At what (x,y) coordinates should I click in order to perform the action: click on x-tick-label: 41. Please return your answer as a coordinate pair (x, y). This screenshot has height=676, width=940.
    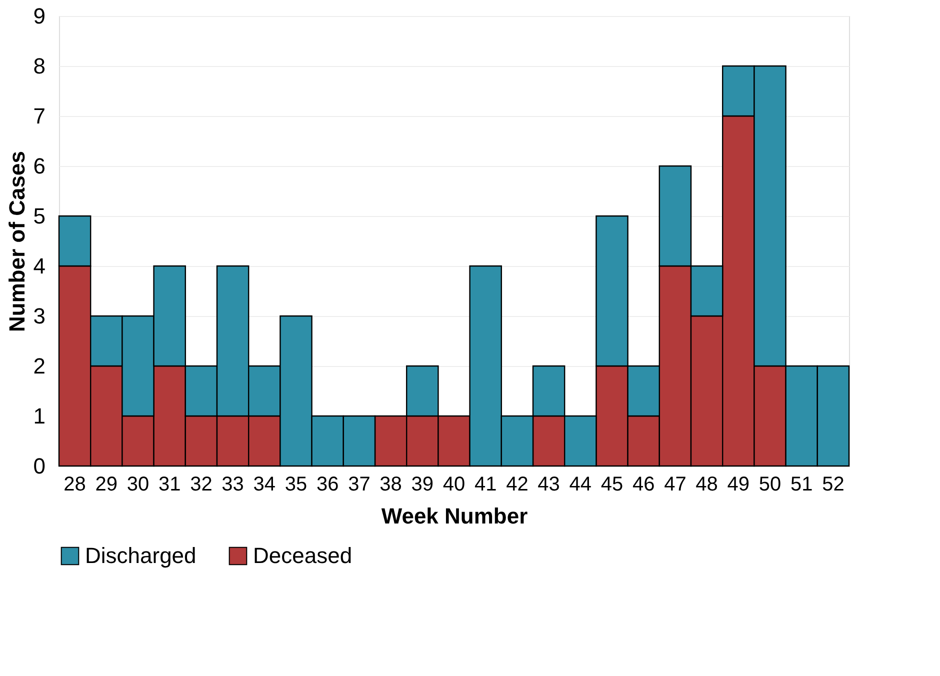
    Looking at the image, I should click on (485, 485).